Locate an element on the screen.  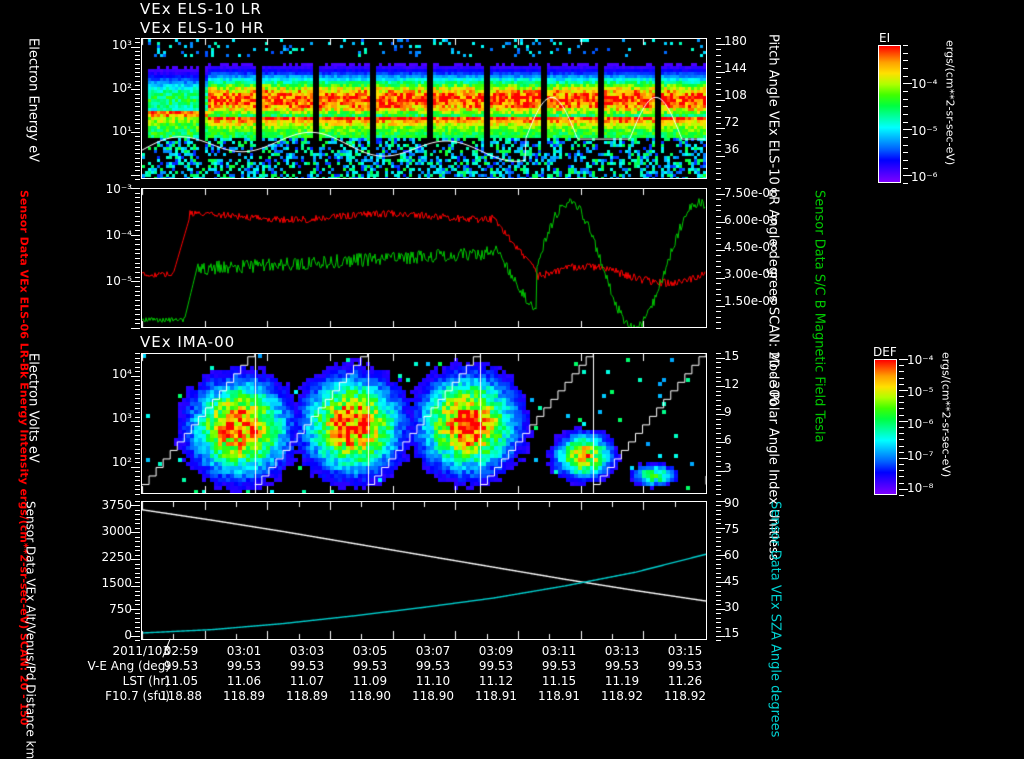
axis-tick-label: 3750 is located at coordinates (116, 505).